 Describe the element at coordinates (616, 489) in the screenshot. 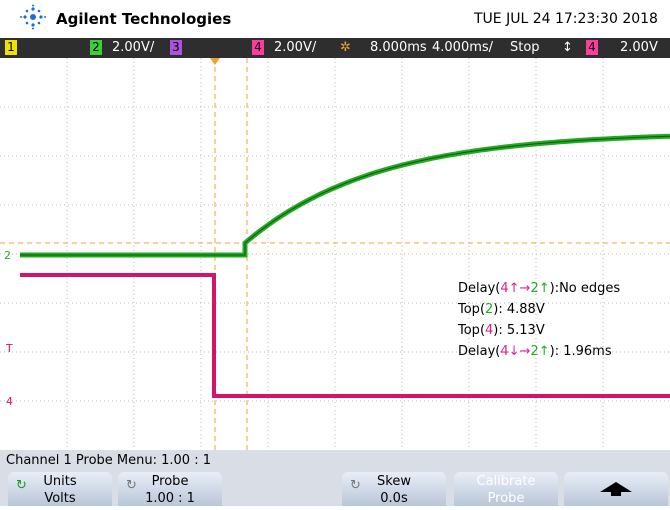

I see `softkey-back` at that location.